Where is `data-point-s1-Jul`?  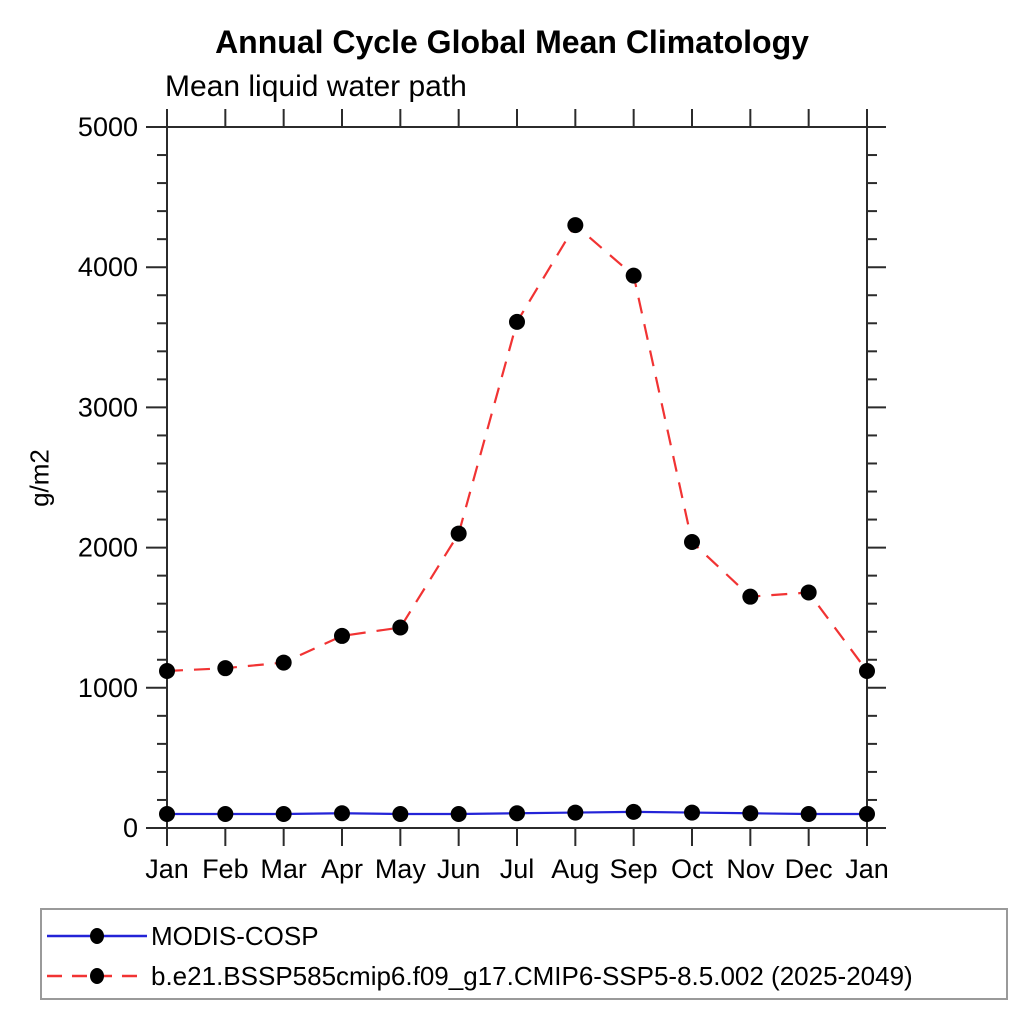 data-point-s1-Jul is located at coordinates (517, 321).